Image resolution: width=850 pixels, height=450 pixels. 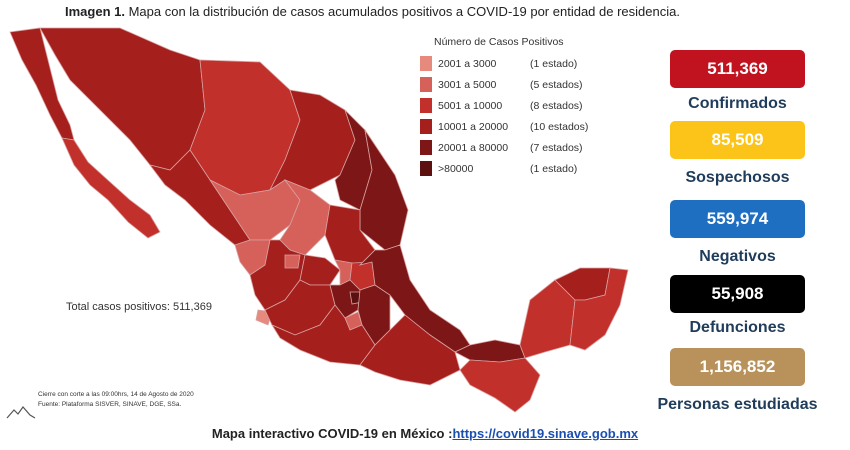 What do you see at coordinates (512, 147) in the screenshot?
I see `legend-item: 20001 a 80000 (7 estados)` at bounding box center [512, 147].